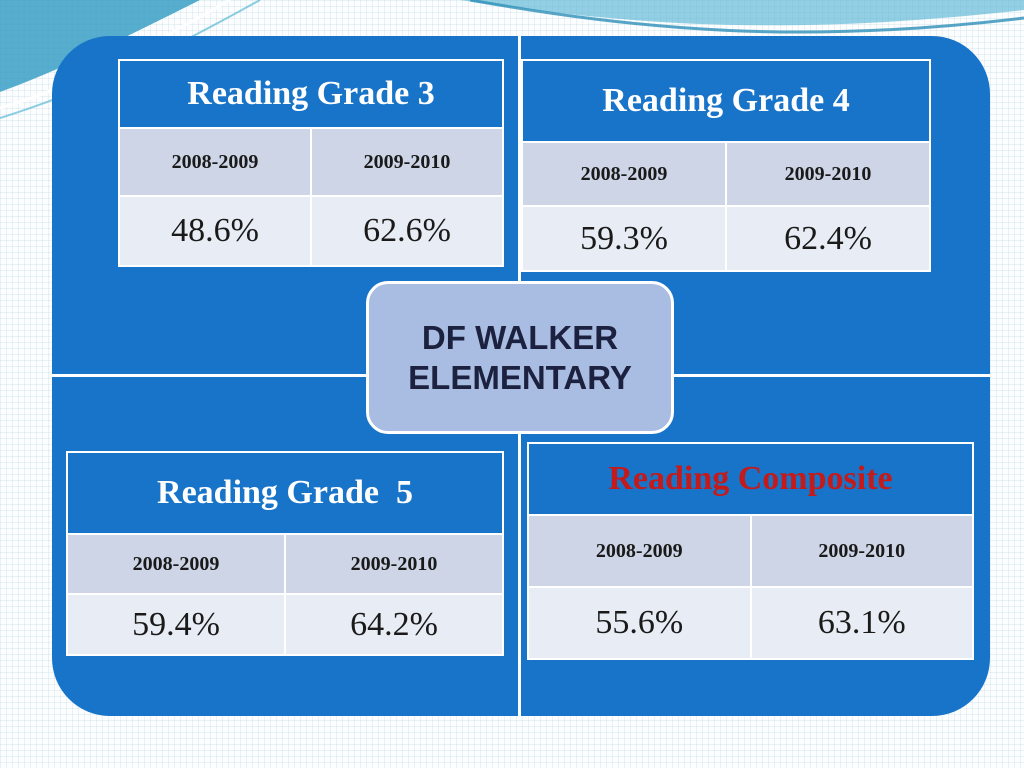 The width and height of the screenshot is (1024, 768). Describe the element at coordinates (639, 623) in the screenshot. I see `percent-value: 55.6%` at that location.